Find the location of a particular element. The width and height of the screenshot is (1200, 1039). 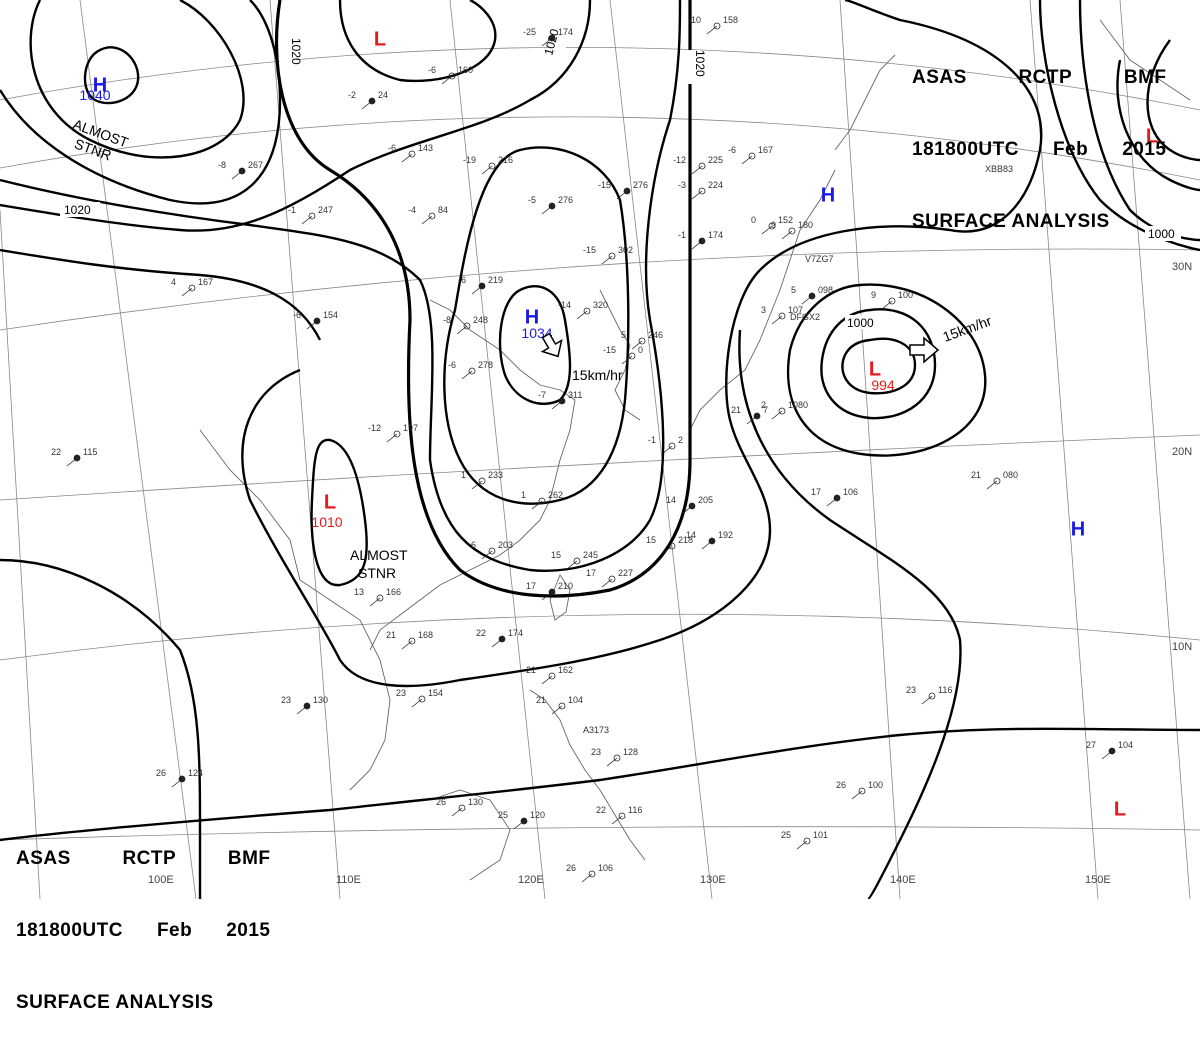

lon-label: 120E is located at coordinates (531, 880).